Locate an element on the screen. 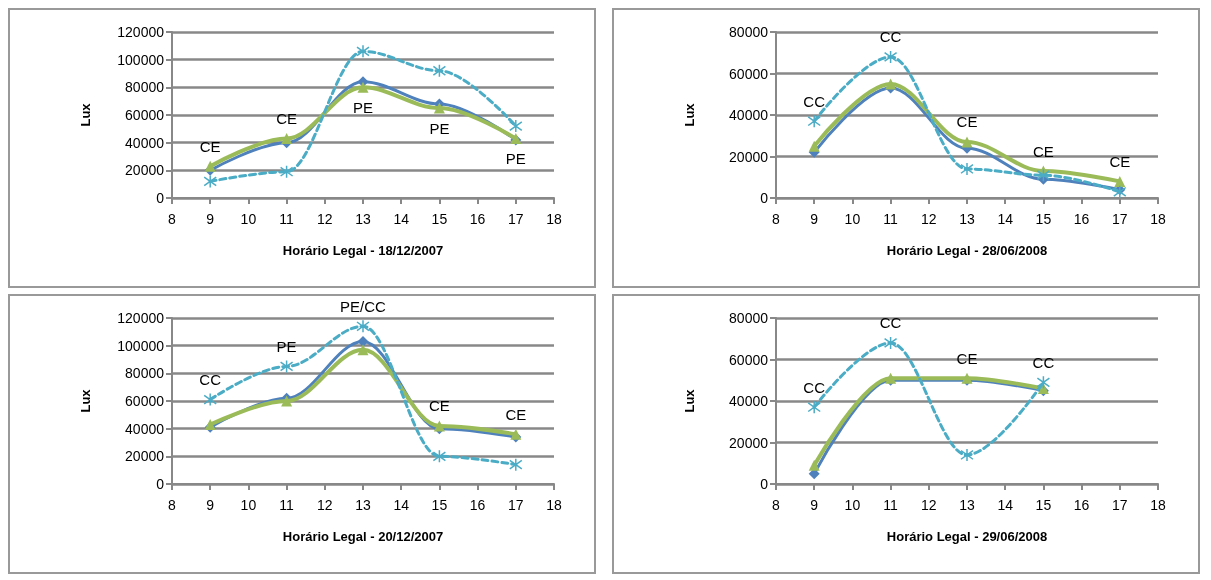  x-axis-title: Horário Legal - 20/12/2007 is located at coordinates (363, 536).